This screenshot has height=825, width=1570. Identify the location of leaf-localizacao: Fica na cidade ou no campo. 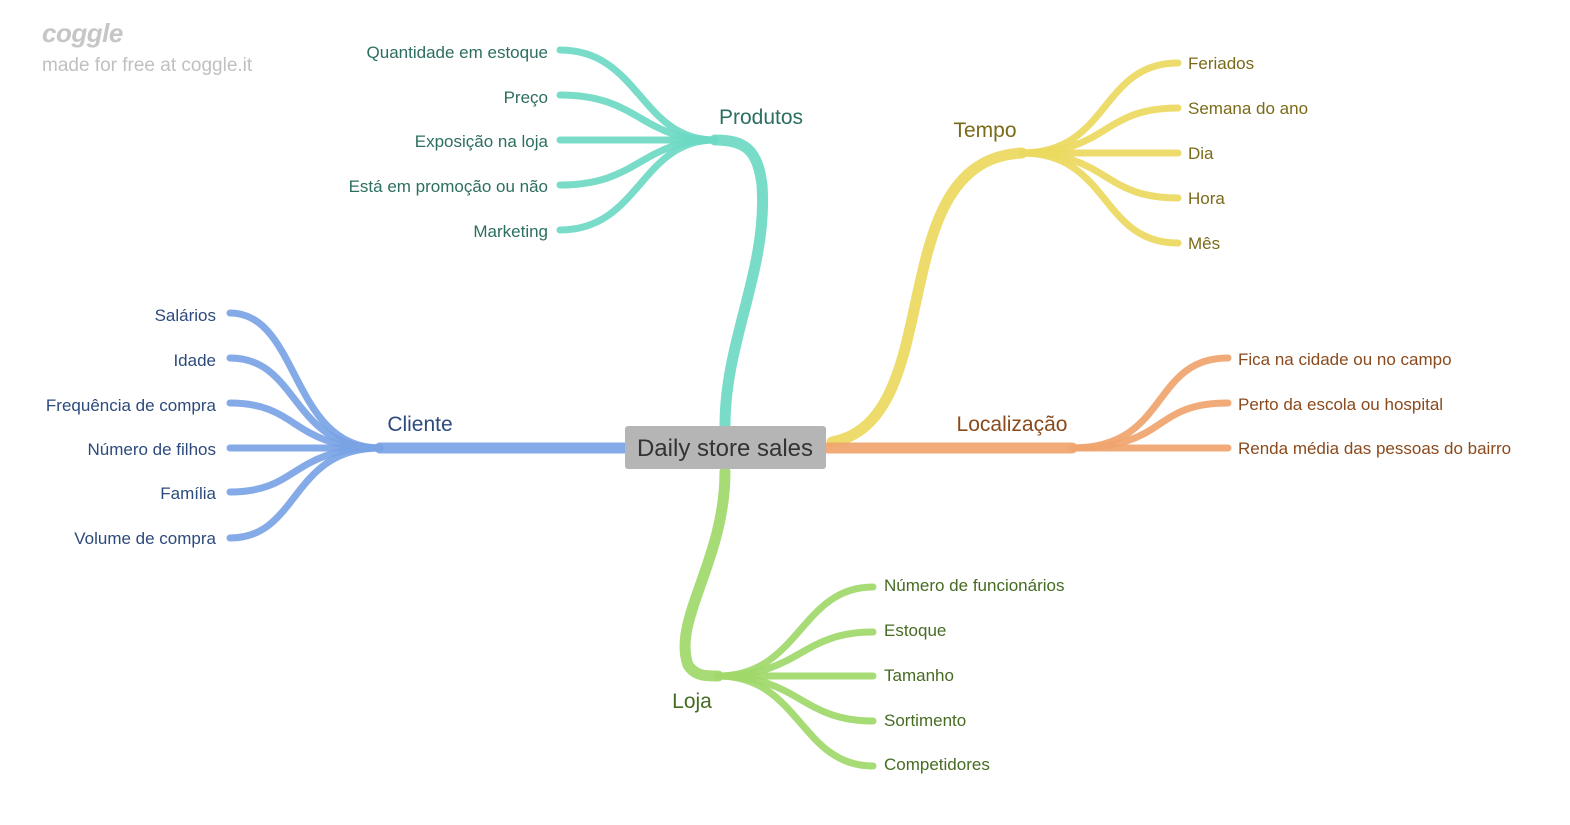
(1345, 359).